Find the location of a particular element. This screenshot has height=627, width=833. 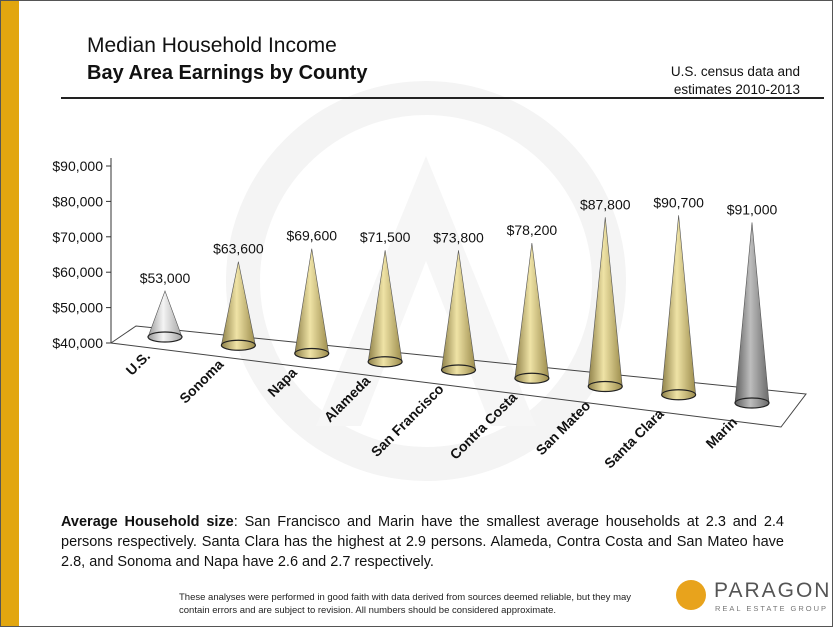

category-label: San Francisco is located at coordinates (407, 420).